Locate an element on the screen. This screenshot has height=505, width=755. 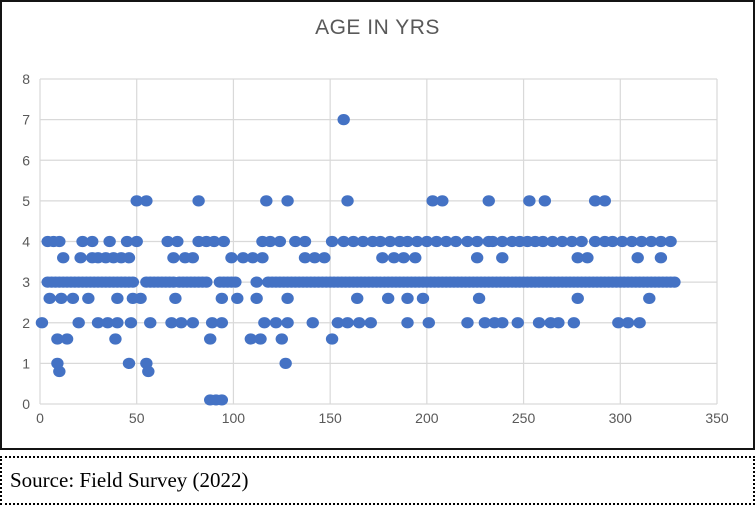
y-axis-tick-label: 3 is located at coordinates (26, 282).